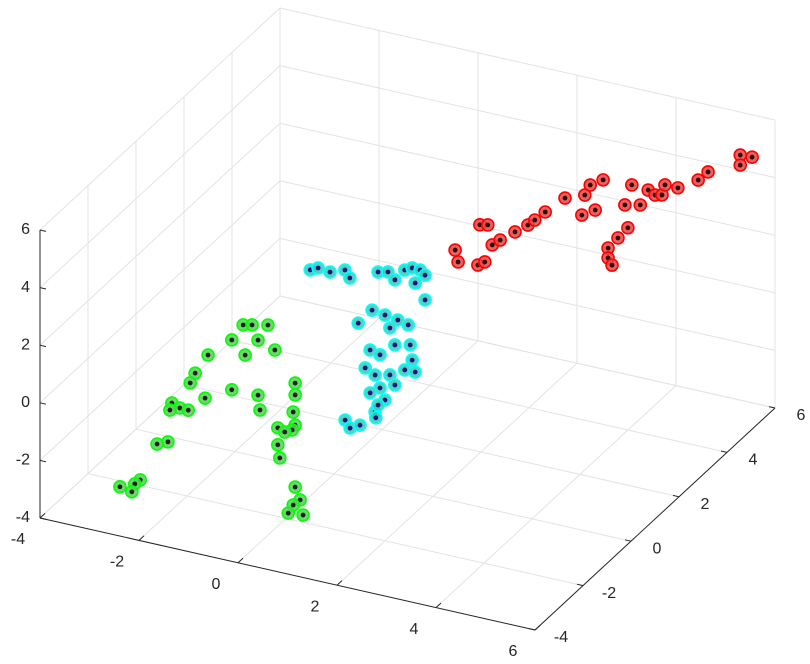 The width and height of the screenshot is (810, 664). I want to click on z-tick-label: -2, so click(23, 460).